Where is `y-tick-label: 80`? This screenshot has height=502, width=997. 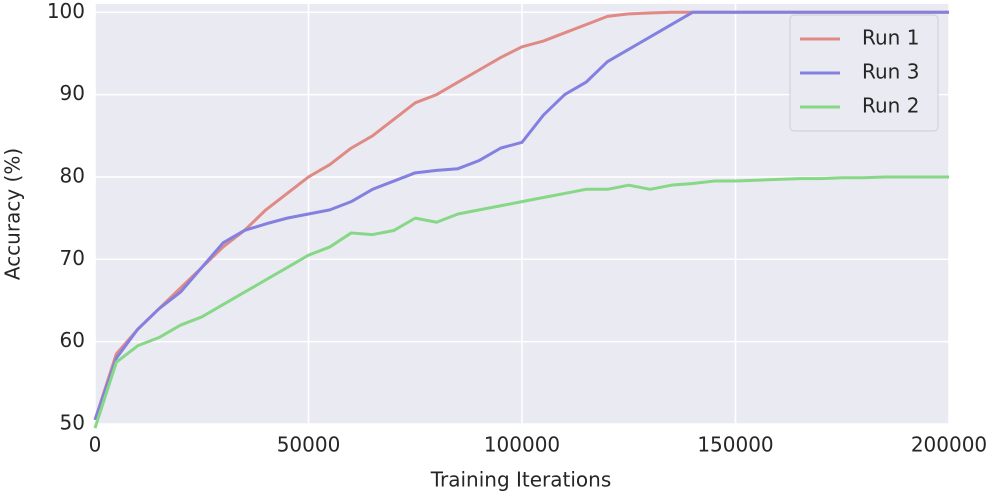 y-tick-label: 80 is located at coordinates (72, 175).